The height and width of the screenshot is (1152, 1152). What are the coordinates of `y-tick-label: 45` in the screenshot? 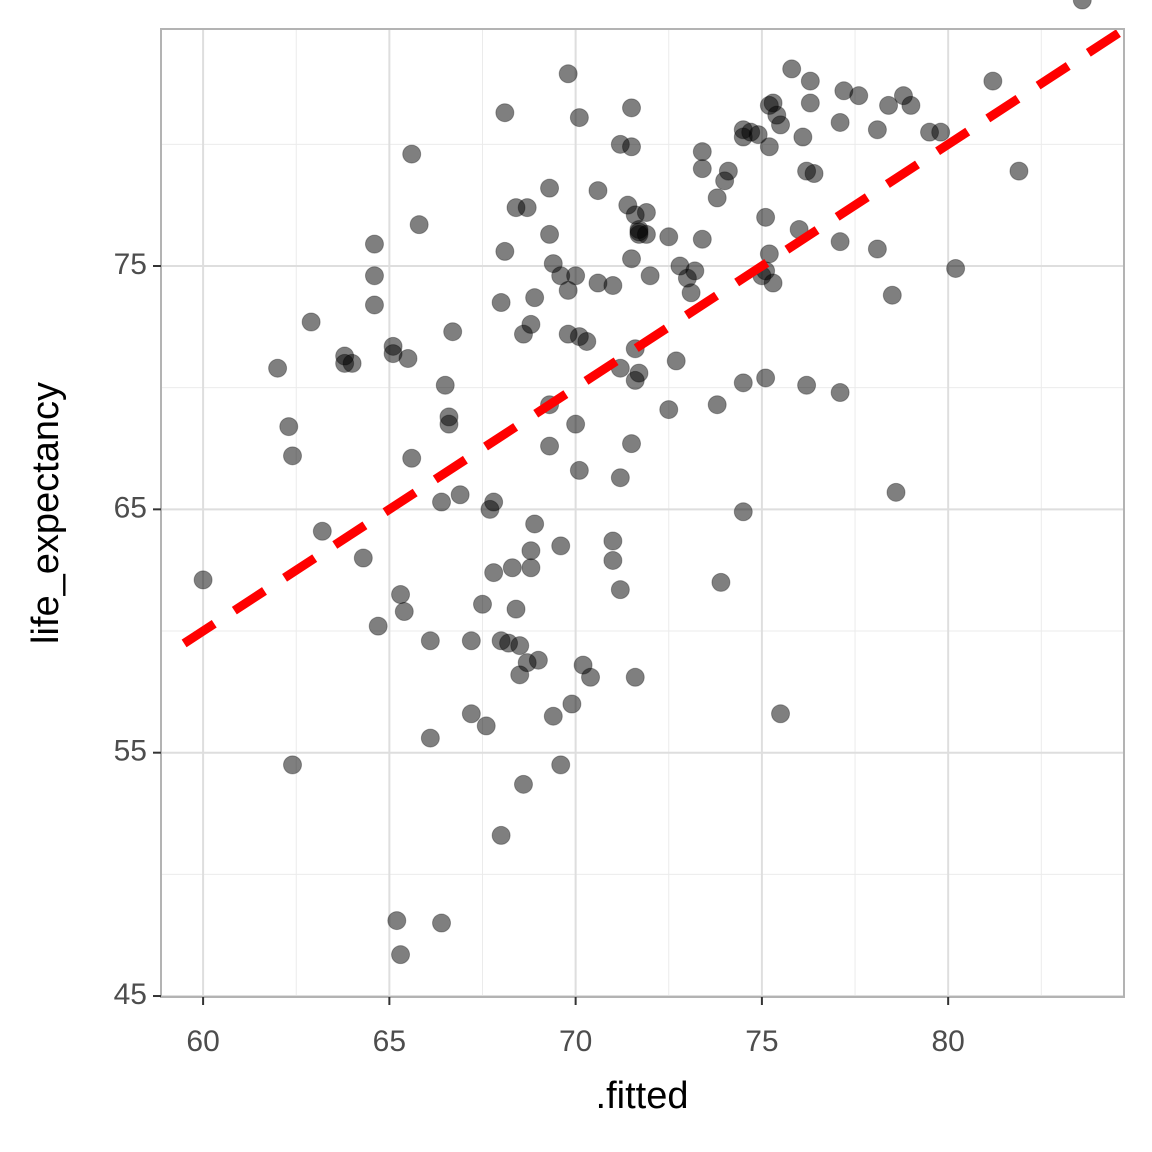 It's located at (130, 994).